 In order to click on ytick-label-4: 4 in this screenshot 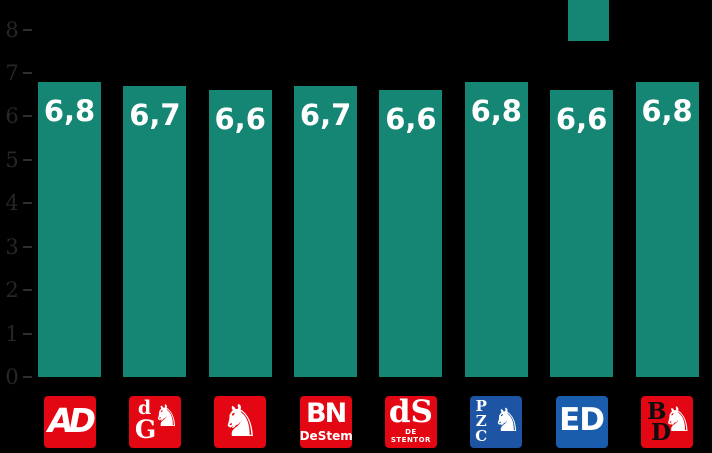, I will do `click(12, 203)`.